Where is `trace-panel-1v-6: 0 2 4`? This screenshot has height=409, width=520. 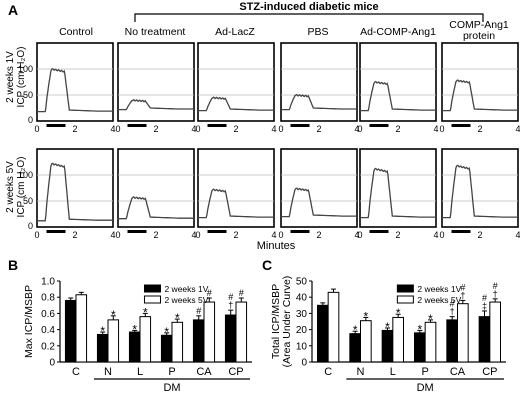
trace-panel-1v-6: 0 2 4 is located at coordinates (479, 88).